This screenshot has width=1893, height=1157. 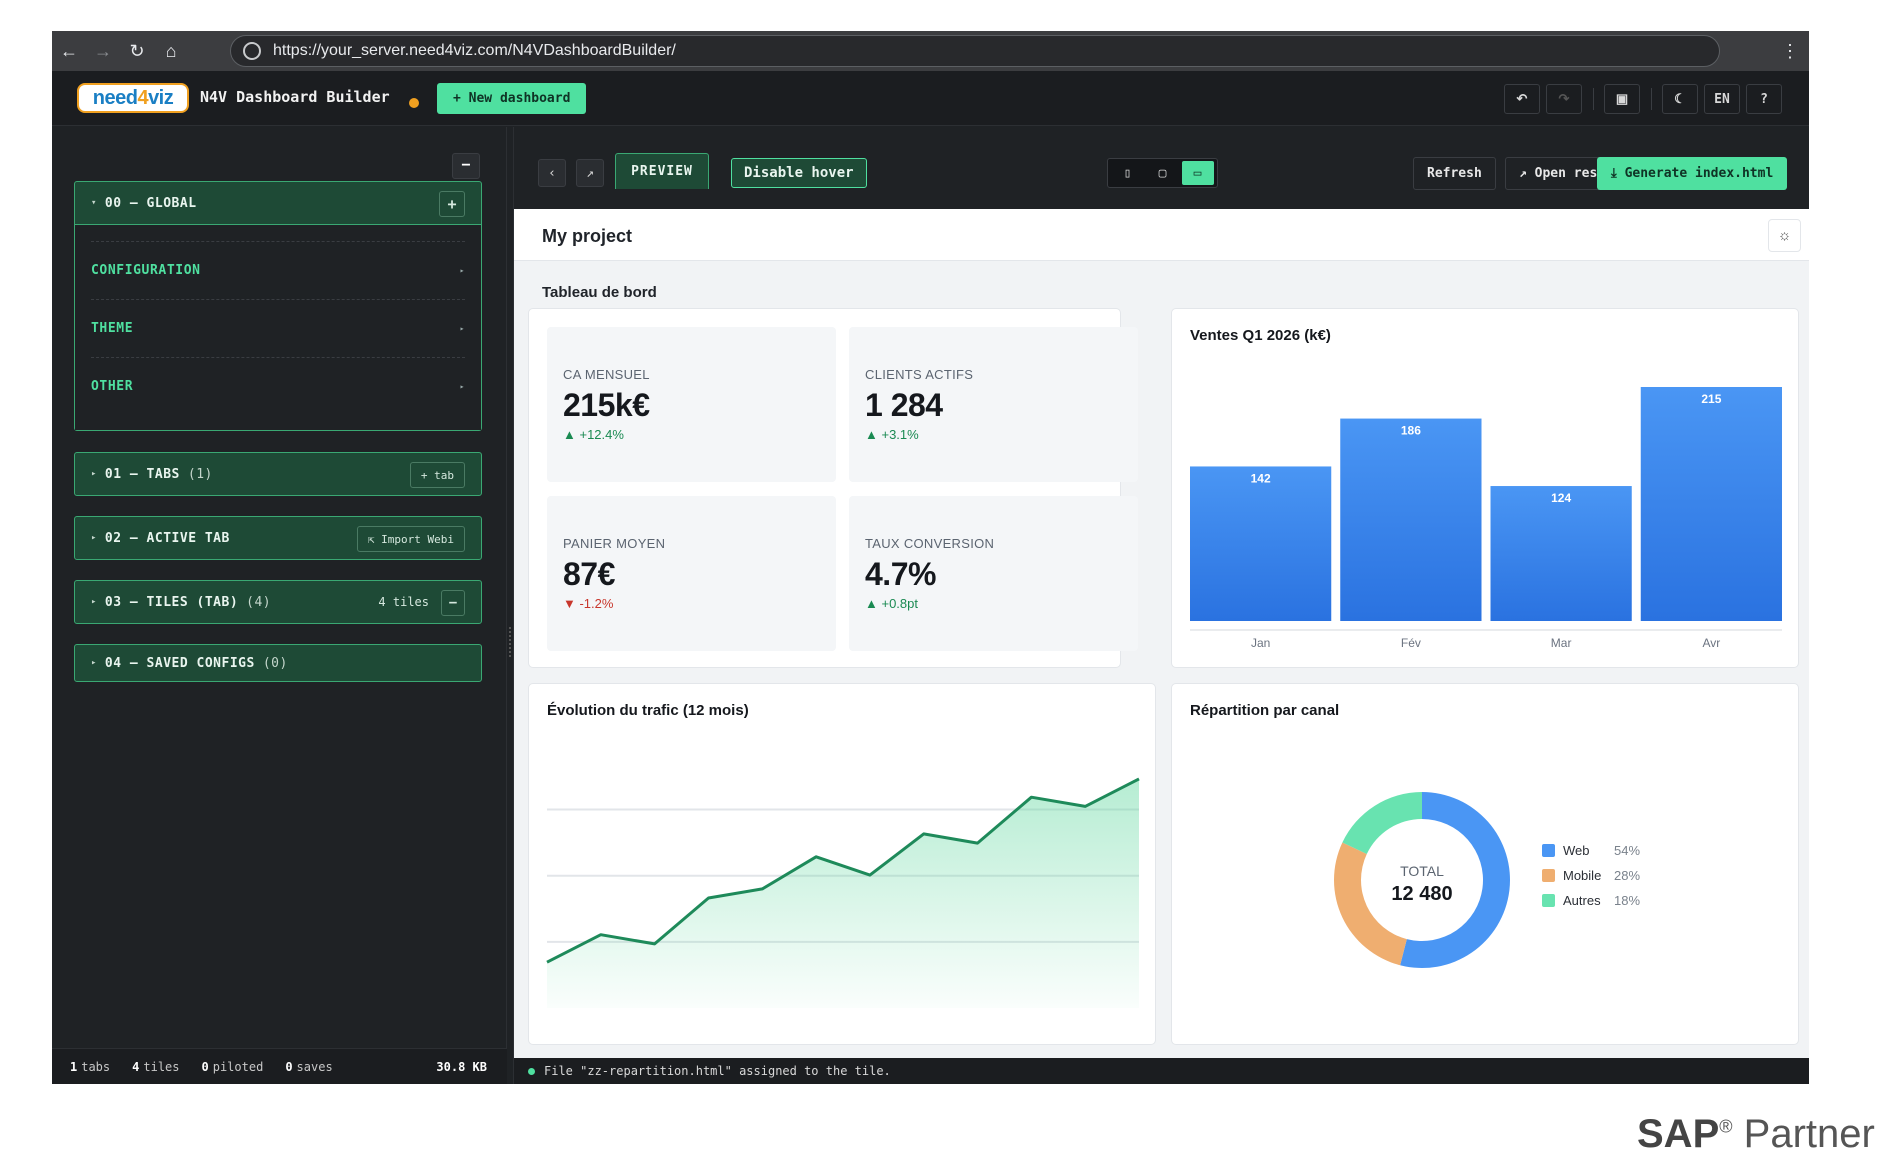 I want to click on sun-icon: ☼, so click(x=1784, y=235).